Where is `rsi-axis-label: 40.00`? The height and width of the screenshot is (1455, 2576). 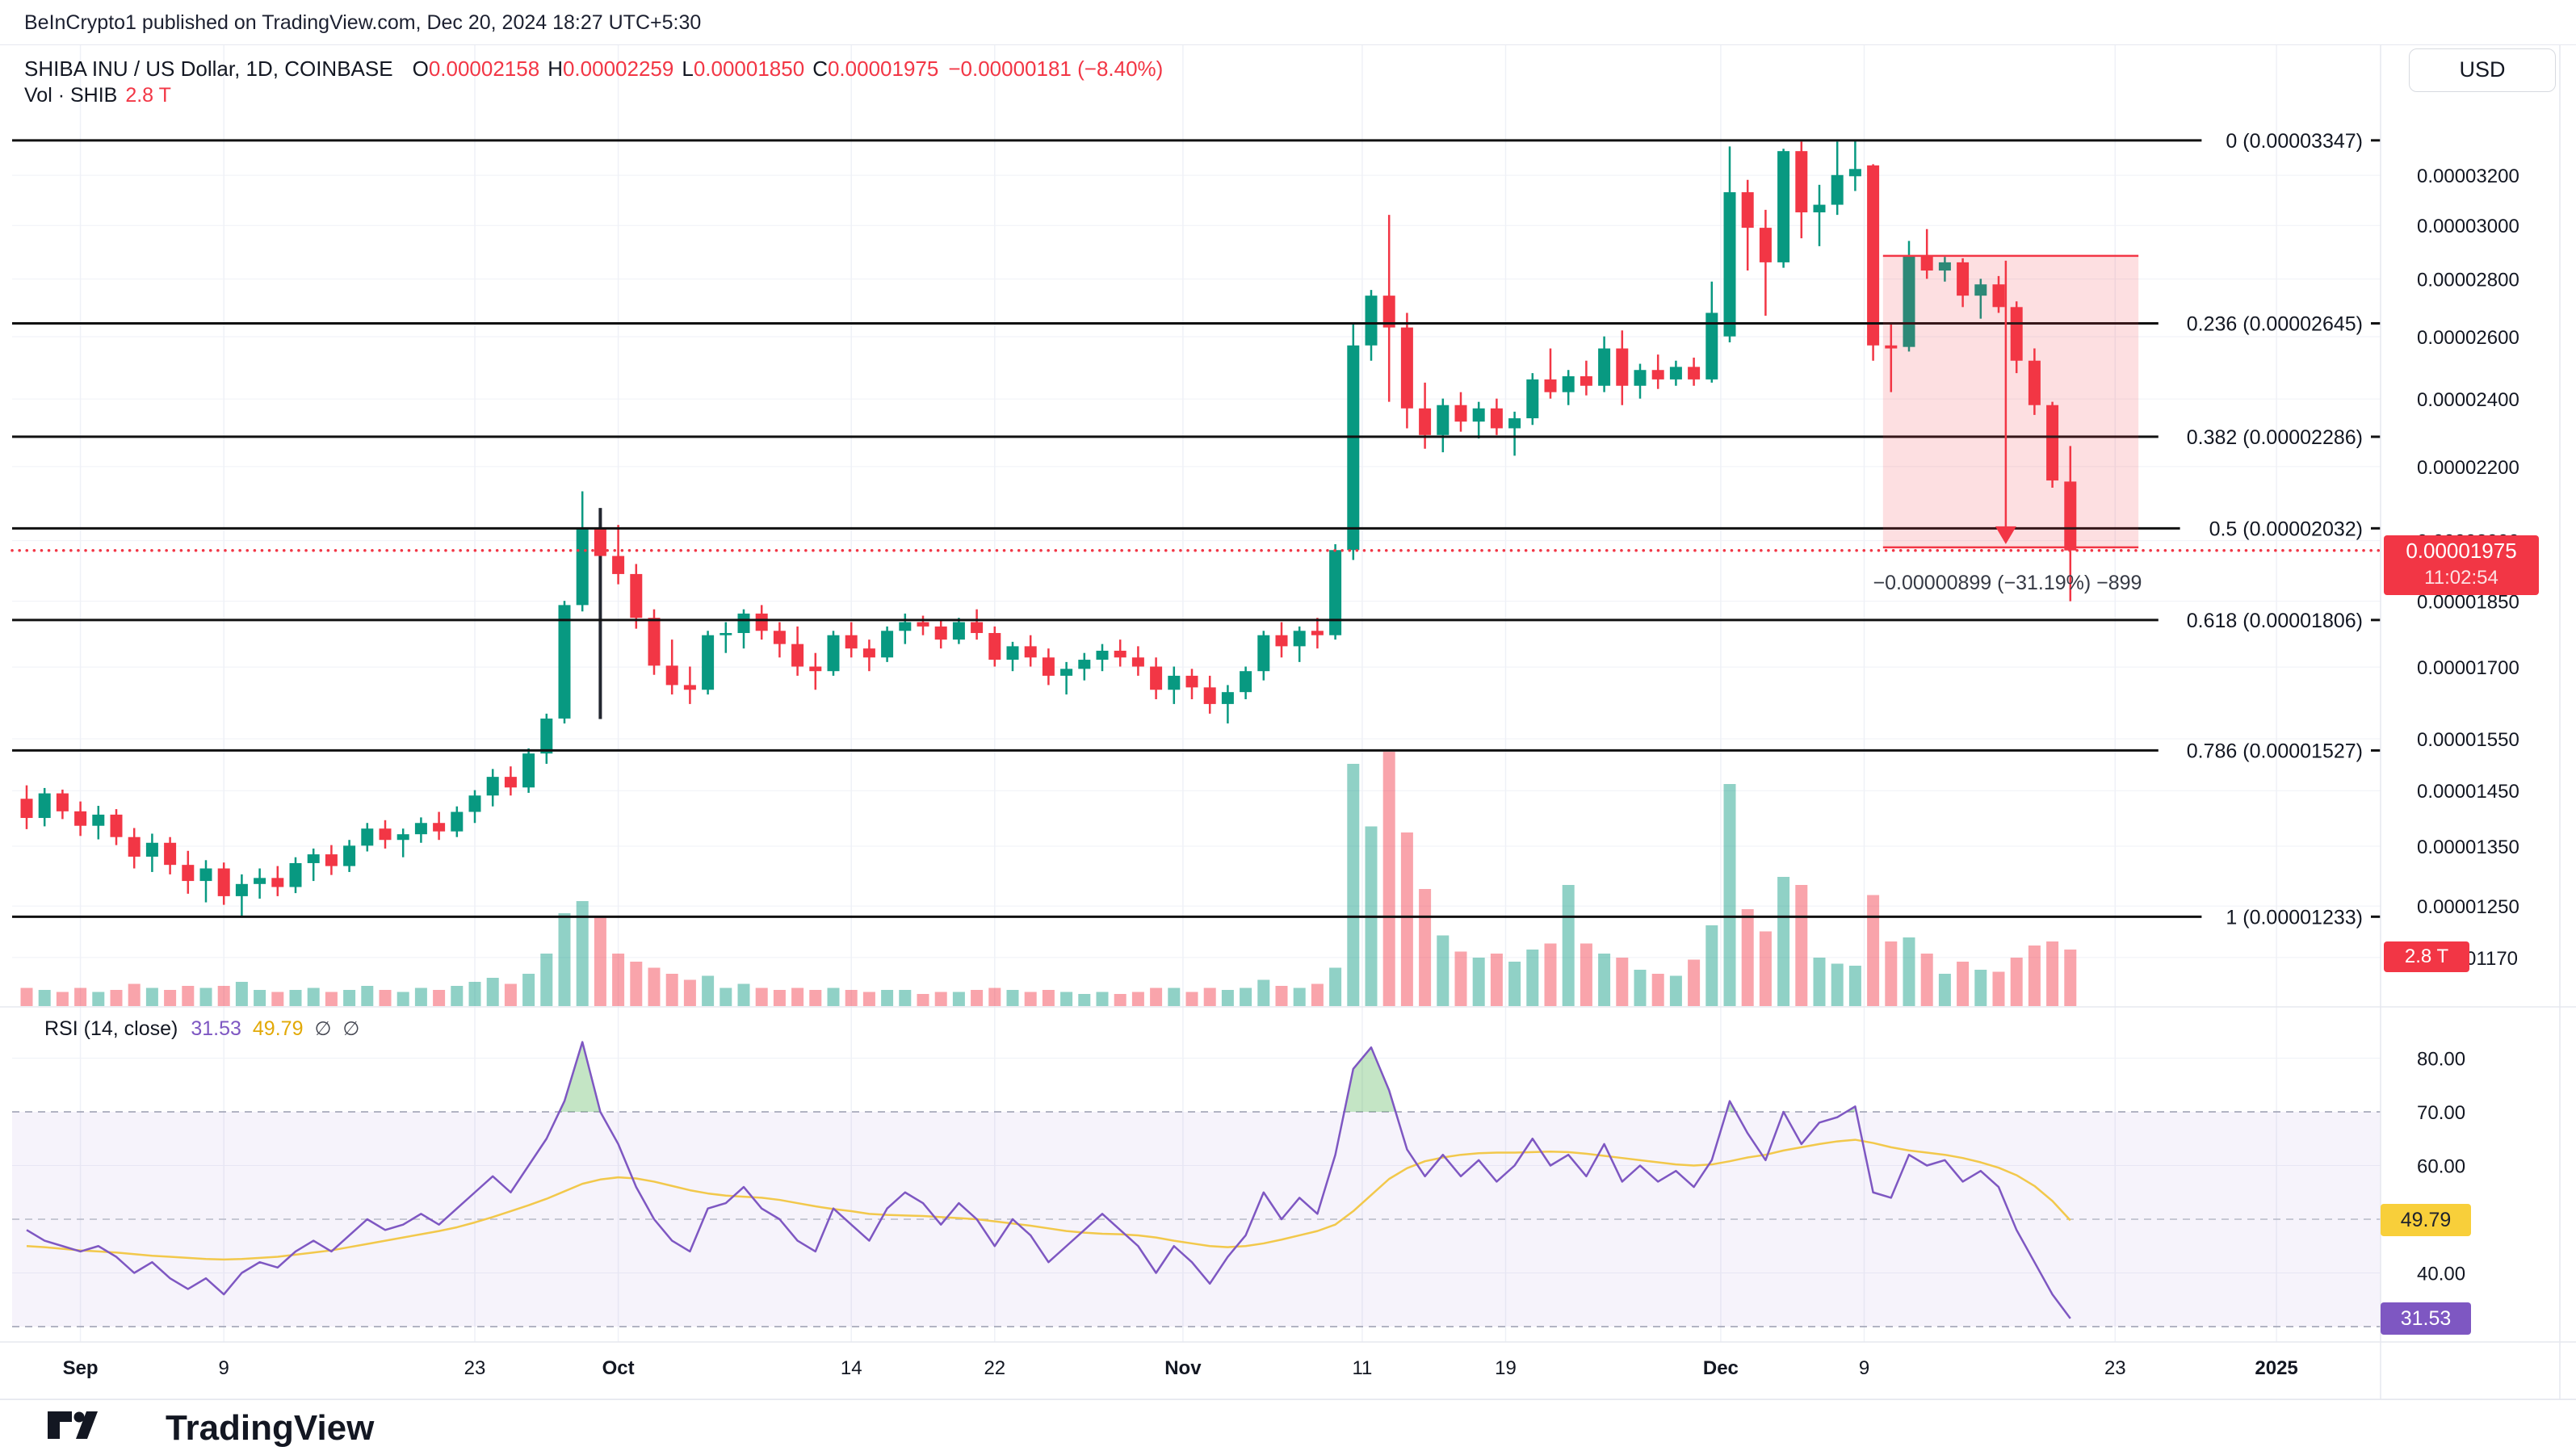 rsi-axis-label: 40.00 is located at coordinates (2441, 1274).